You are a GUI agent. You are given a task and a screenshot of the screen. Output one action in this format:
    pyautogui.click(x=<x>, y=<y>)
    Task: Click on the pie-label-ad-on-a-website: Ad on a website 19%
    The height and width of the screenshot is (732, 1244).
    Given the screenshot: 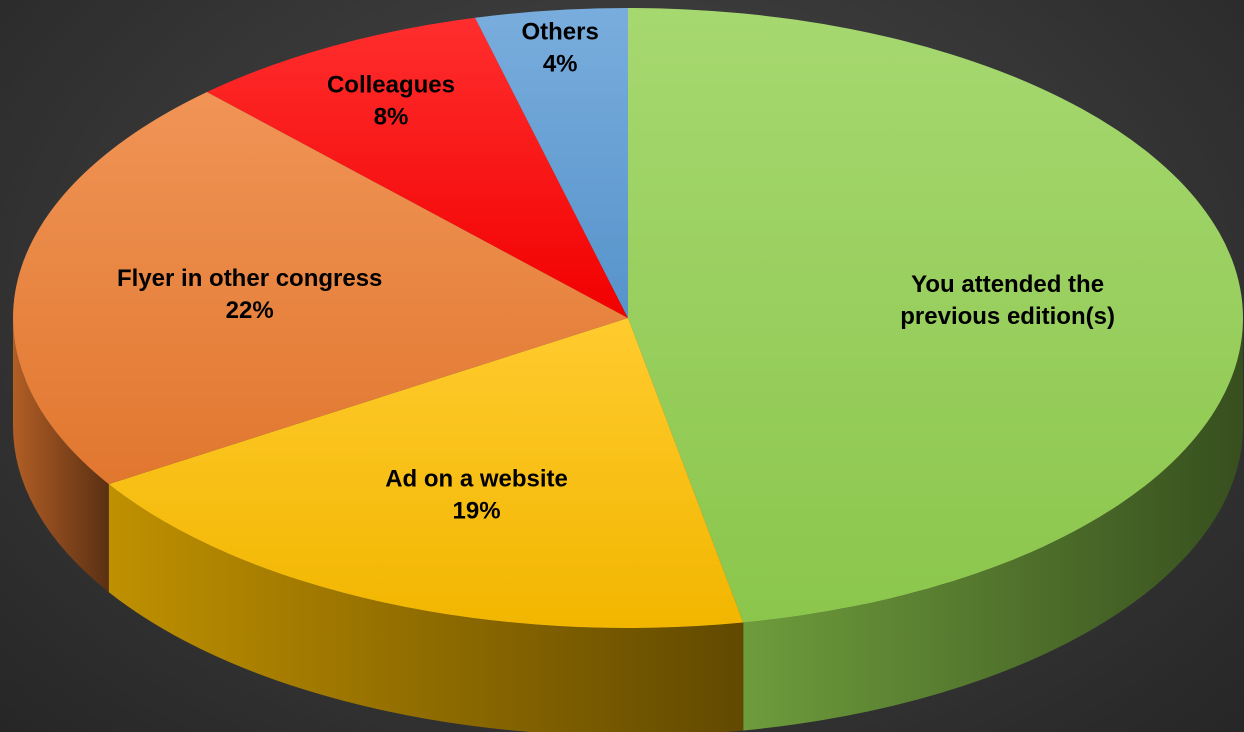 What is the action you would take?
    pyautogui.click(x=476, y=494)
    